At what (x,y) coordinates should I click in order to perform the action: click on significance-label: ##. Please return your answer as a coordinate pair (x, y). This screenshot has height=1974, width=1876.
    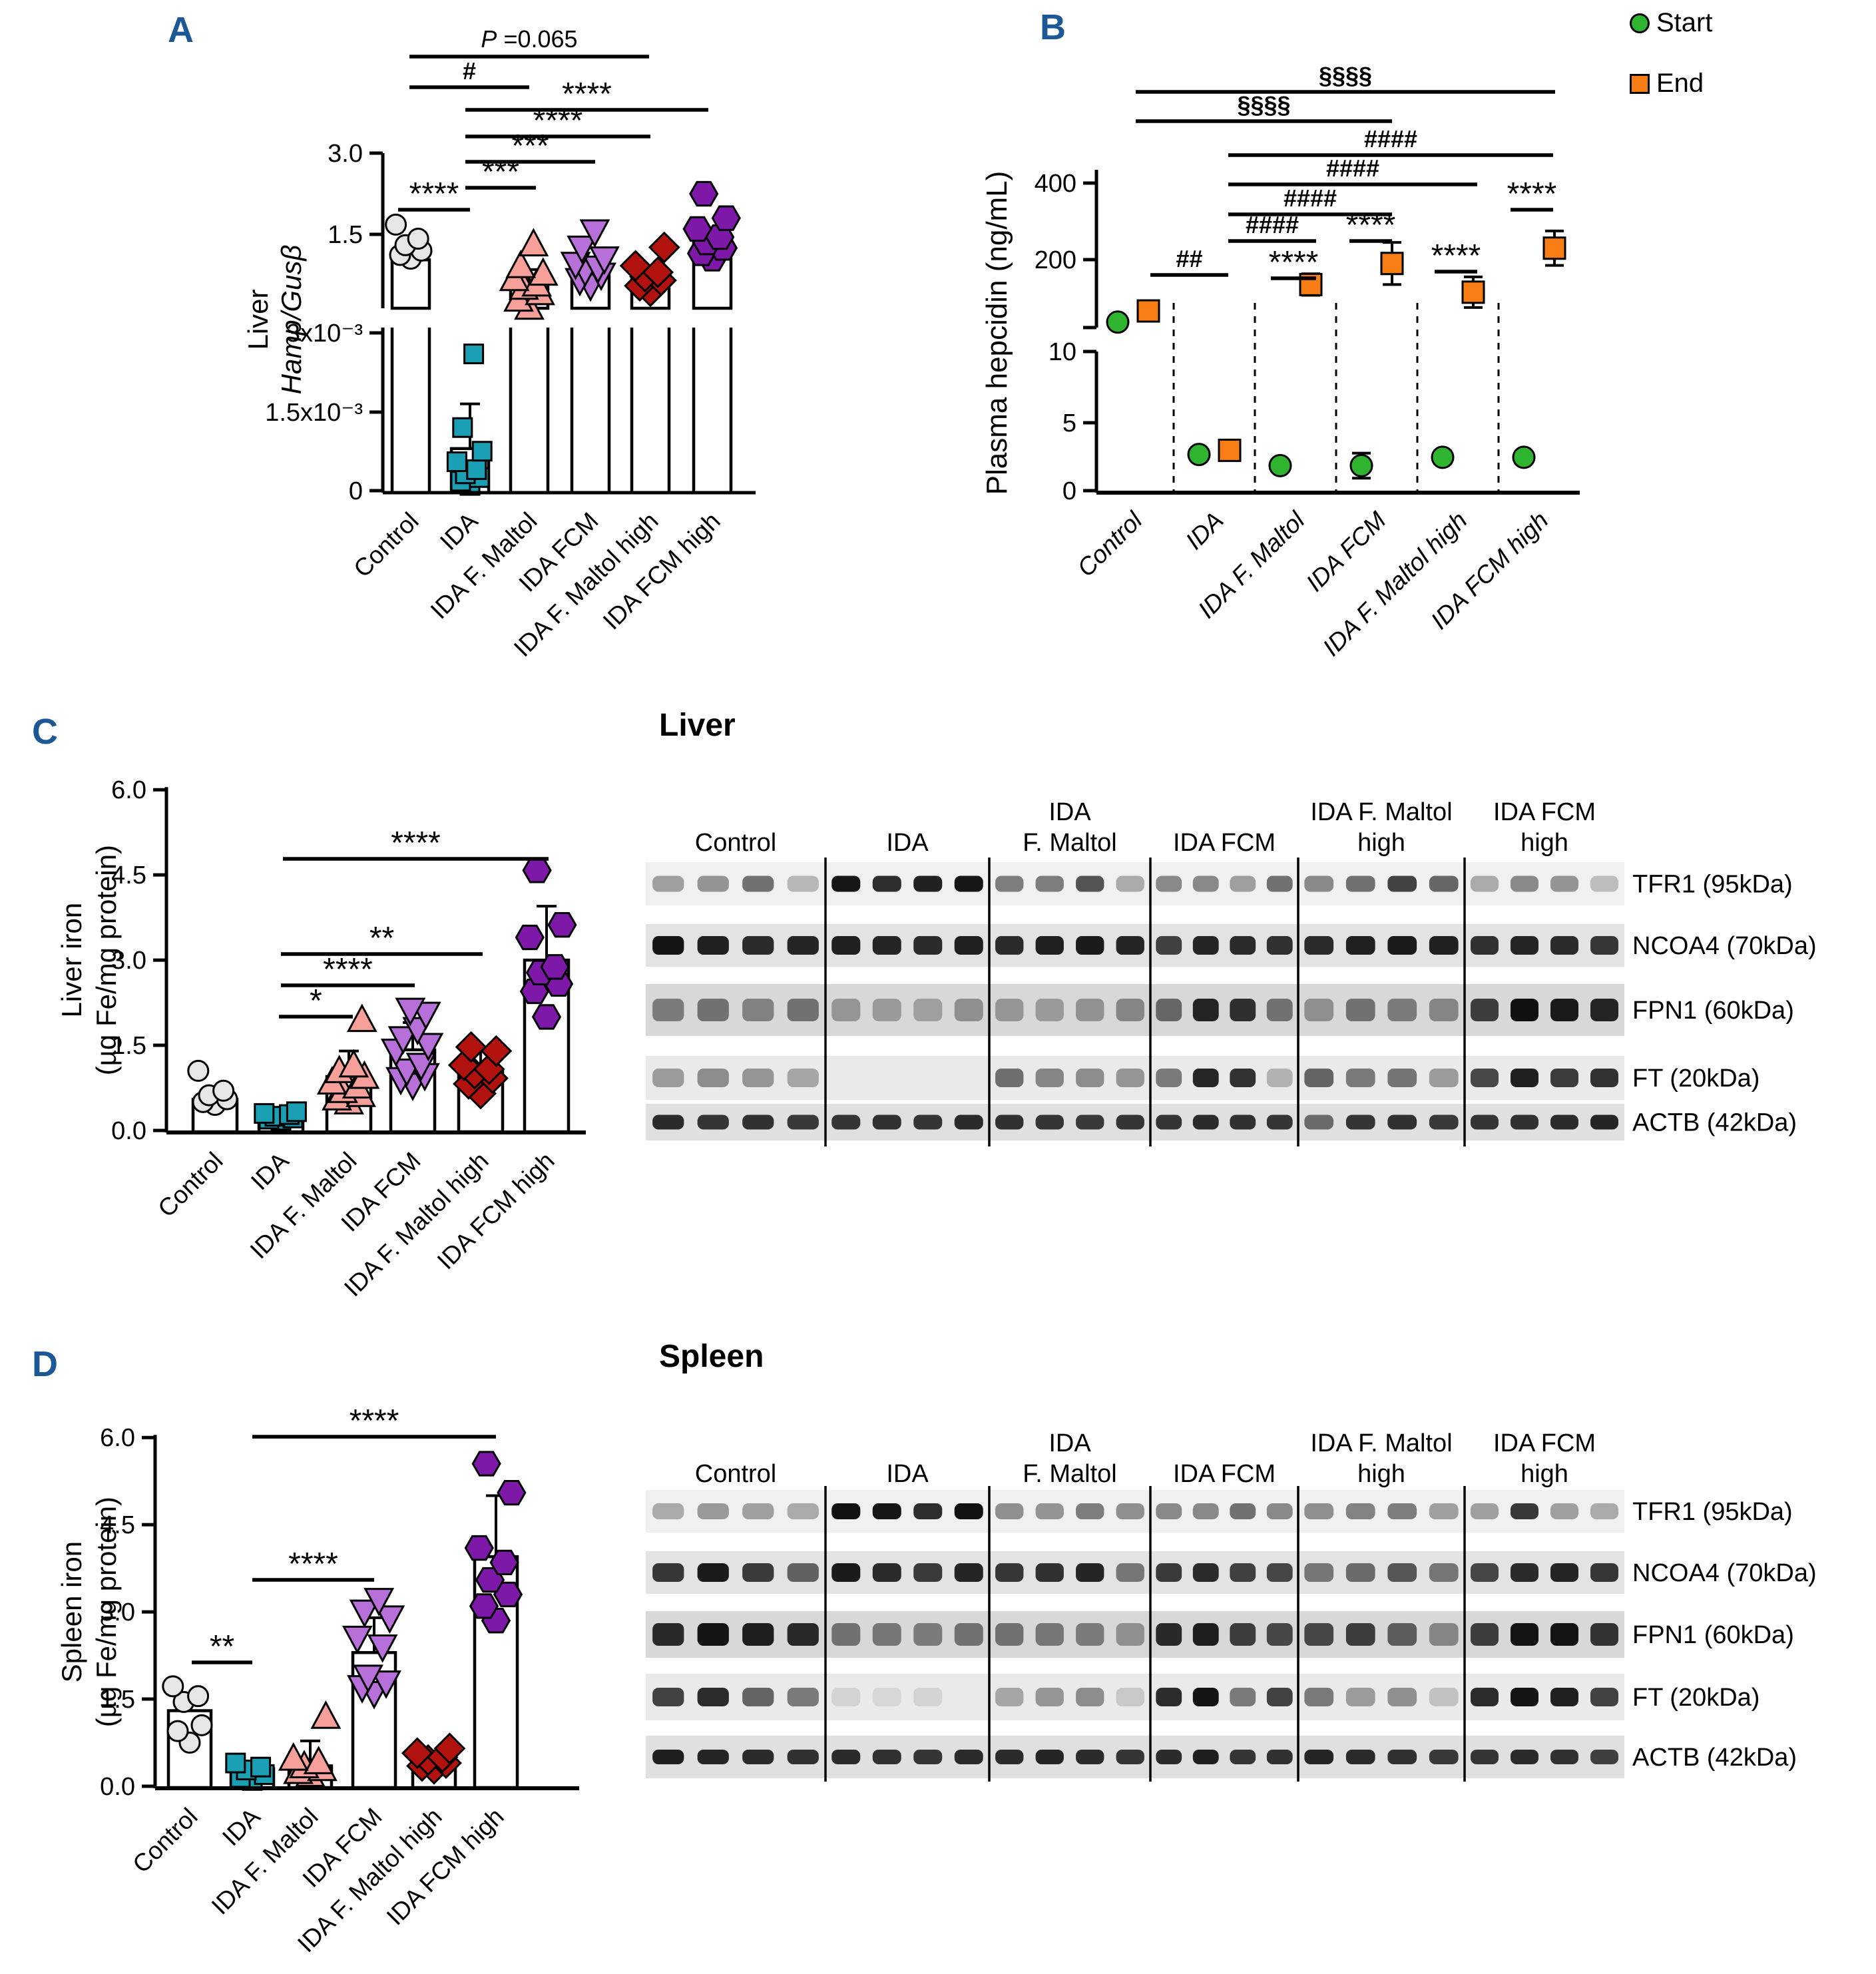
    Looking at the image, I should click on (1189, 258).